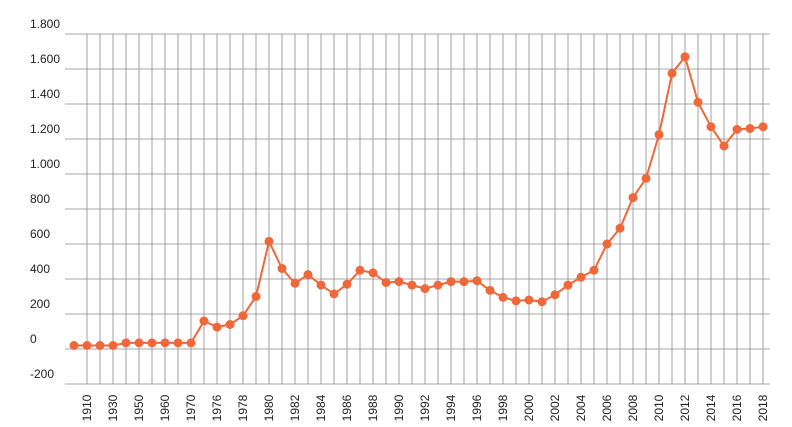  I want to click on x-tick-label: 2006, so click(607, 407).